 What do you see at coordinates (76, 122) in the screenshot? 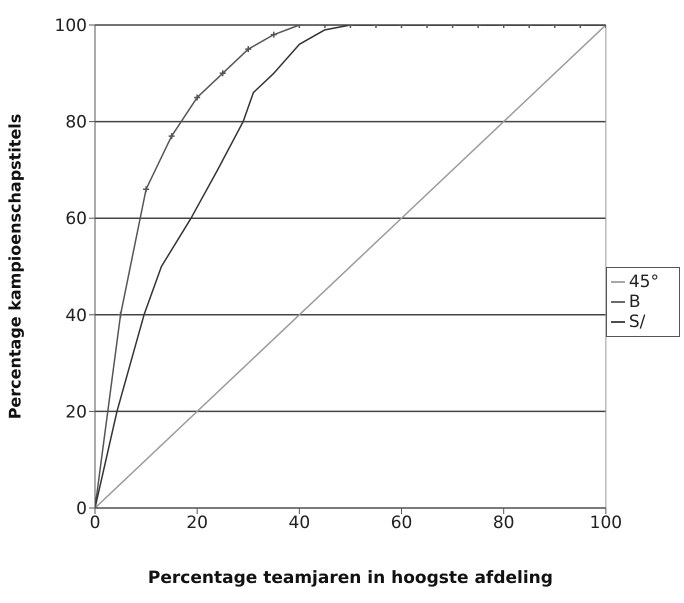
I see `y-tick-label: 80` at bounding box center [76, 122].